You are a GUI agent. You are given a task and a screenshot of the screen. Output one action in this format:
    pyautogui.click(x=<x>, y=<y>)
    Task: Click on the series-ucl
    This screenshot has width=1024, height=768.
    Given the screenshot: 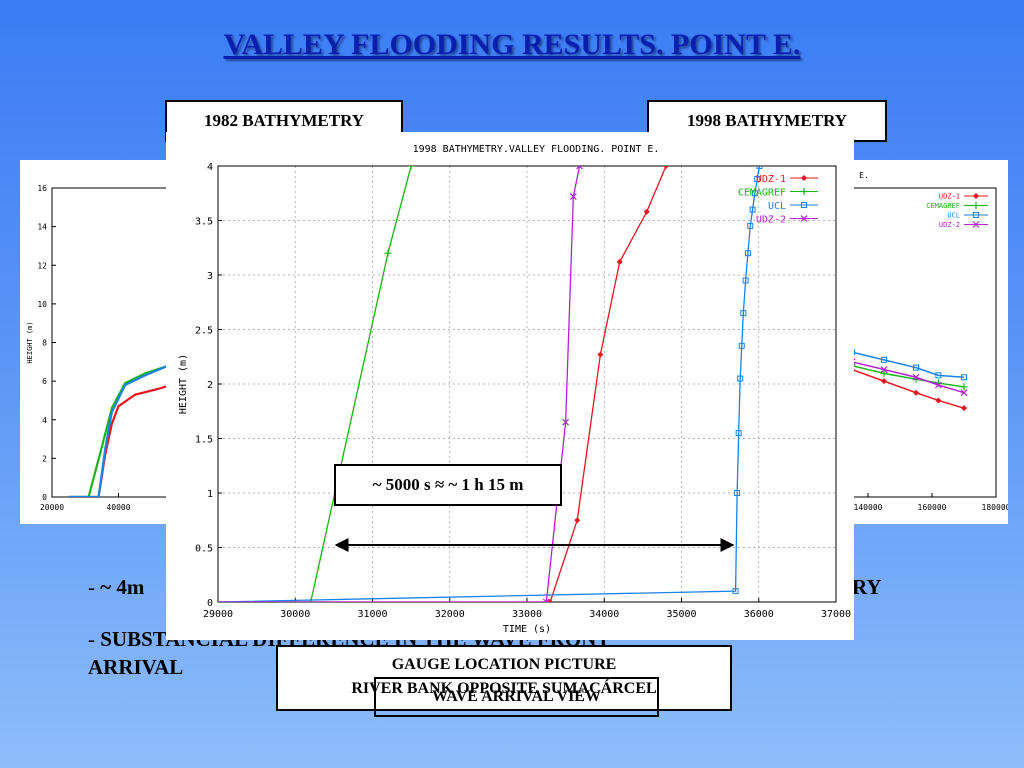 What is the action you would take?
    pyautogui.click(x=121, y=428)
    